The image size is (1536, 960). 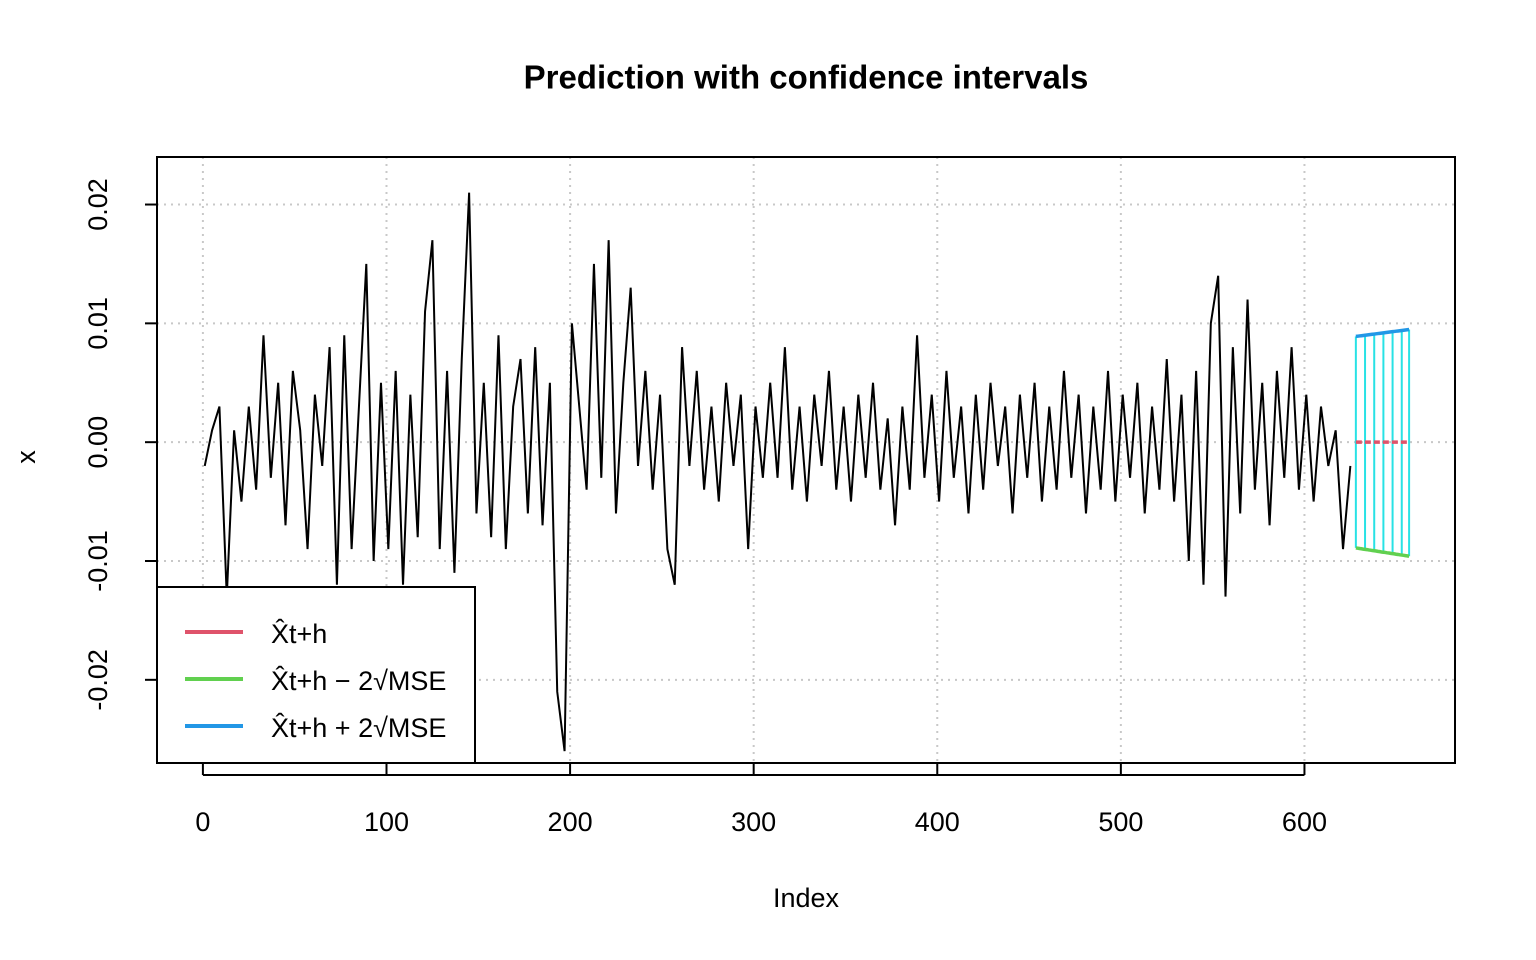 I want to click on x-tick-label: 600, so click(x=1304, y=822).